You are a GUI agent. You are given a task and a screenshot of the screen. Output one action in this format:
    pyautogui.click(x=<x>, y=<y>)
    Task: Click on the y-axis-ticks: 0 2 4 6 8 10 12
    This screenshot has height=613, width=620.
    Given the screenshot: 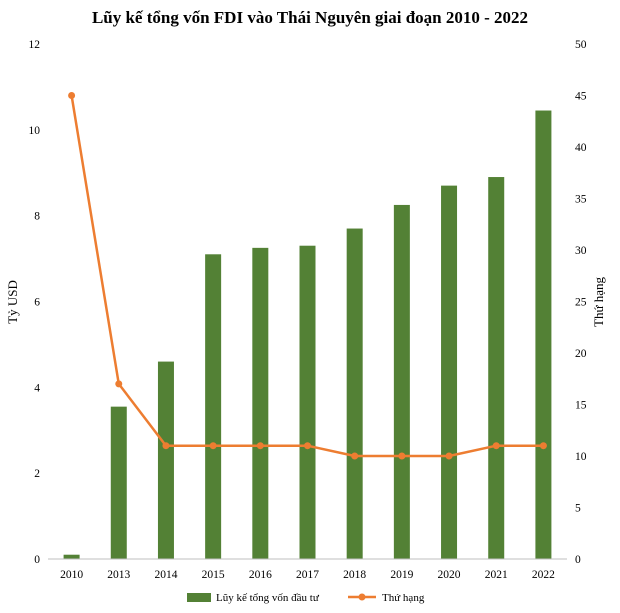 What is the action you would take?
    pyautogui.click(x=35, y=302)
    